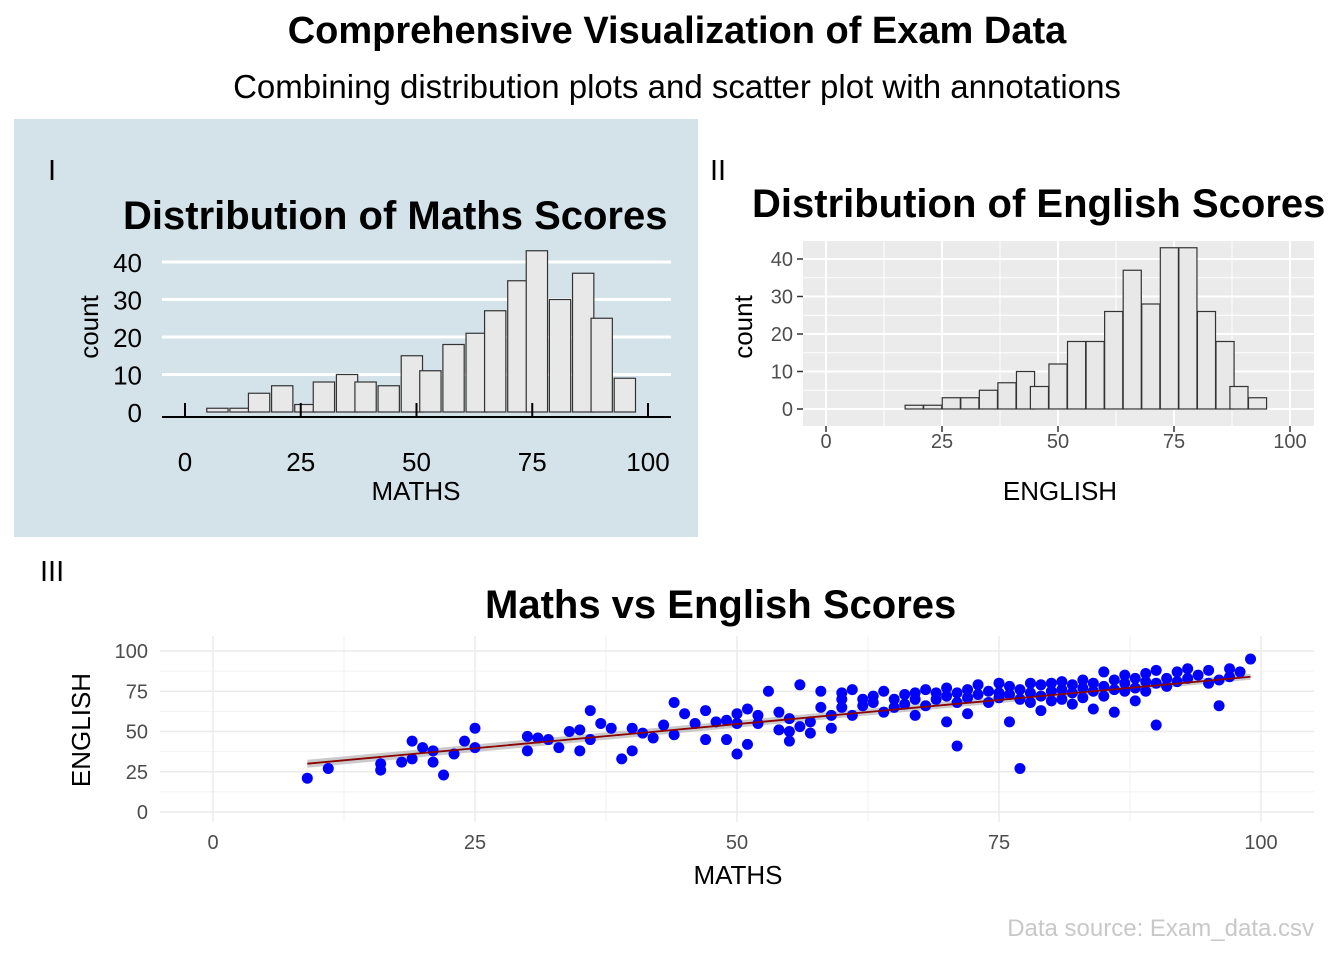  What do you see at coordinates (131, 652) in the screenshot?
I see `scatter-y-tick-label: 100` at bounding box center [131, 652].